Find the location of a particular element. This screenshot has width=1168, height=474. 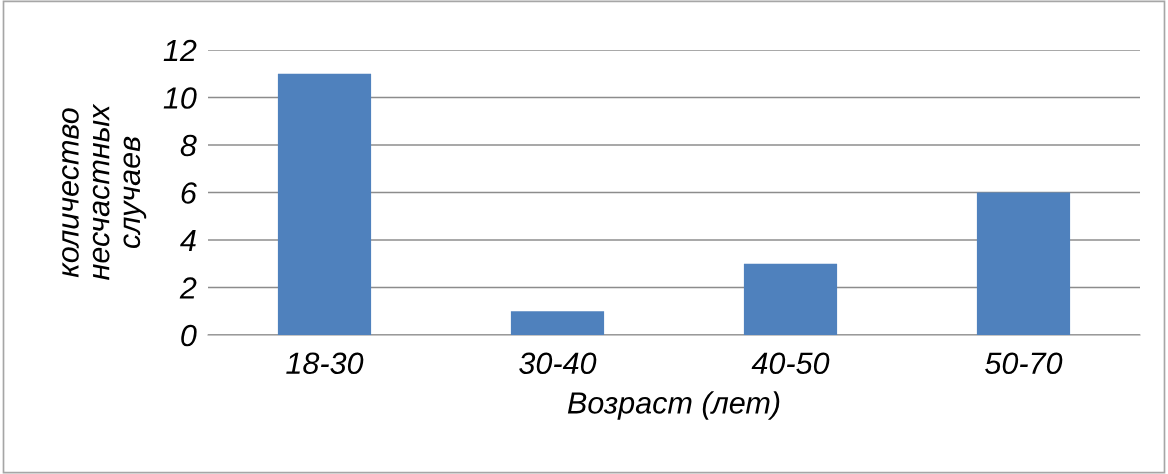

x-tick-label: 50-70 is located at coordinates (1024, 363).